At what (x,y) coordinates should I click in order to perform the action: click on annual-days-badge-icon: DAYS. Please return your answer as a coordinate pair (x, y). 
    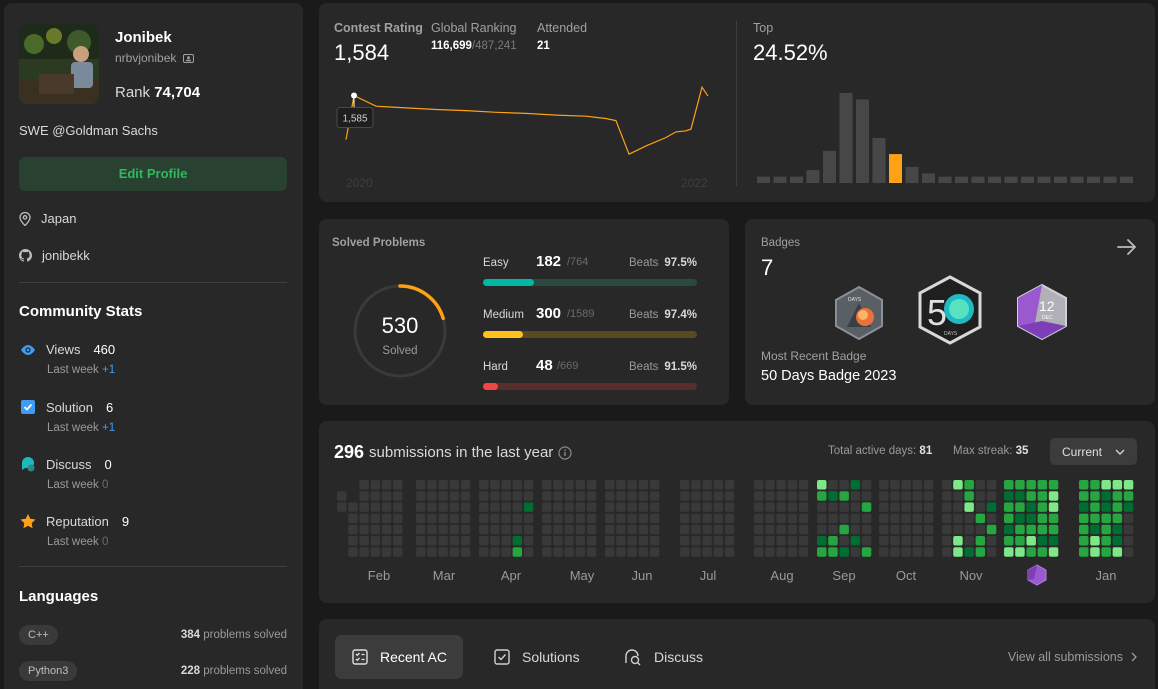
    Looking at the image, I should click on (859, 313).